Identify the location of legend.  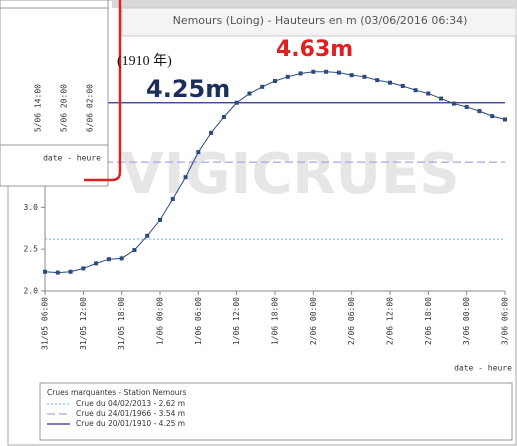
(276, 411).